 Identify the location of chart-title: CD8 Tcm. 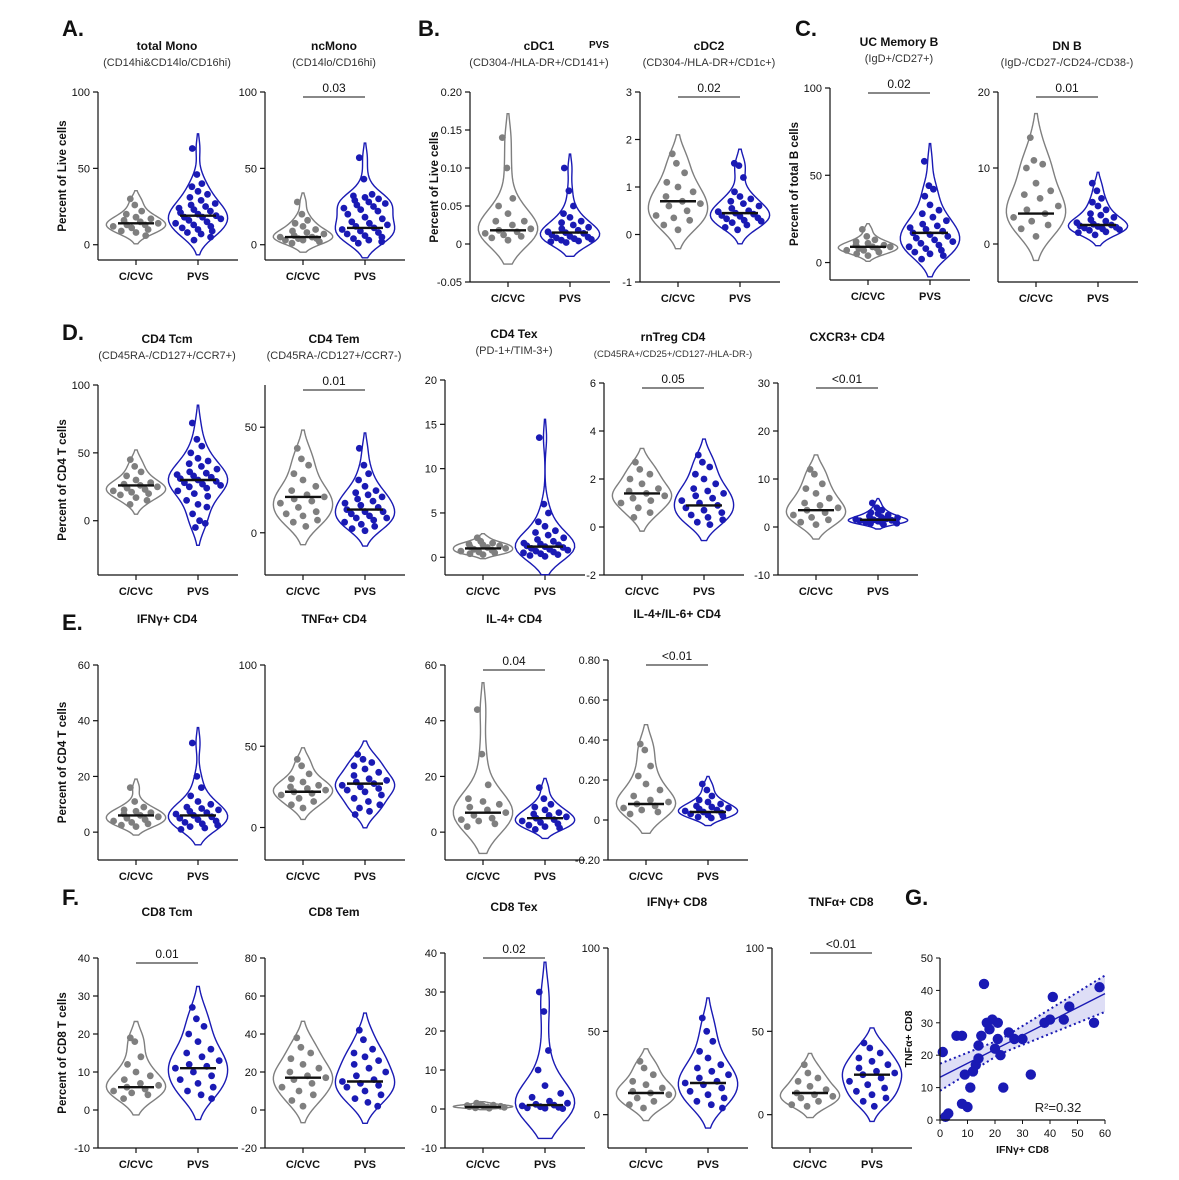
(166, 912).